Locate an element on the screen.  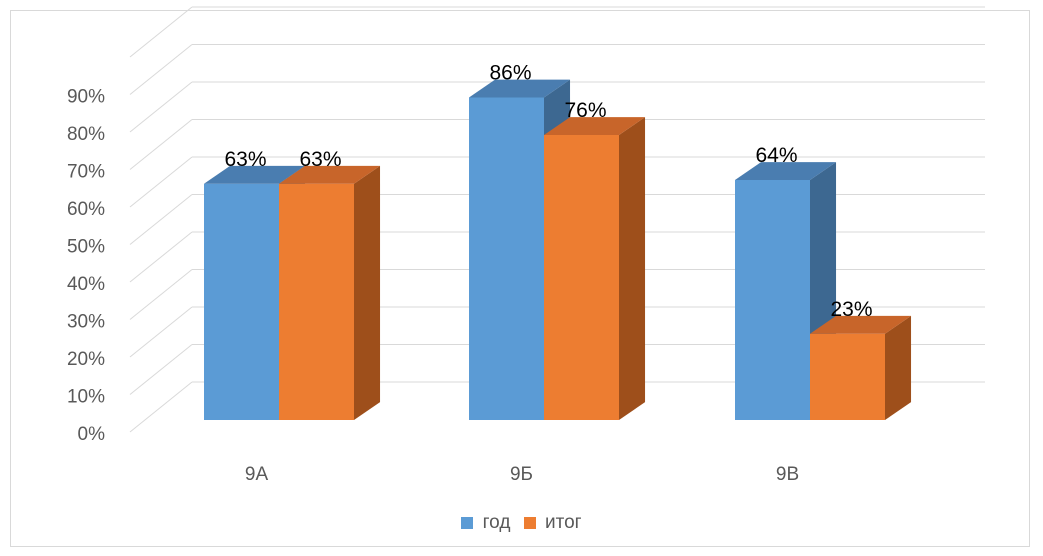
y-tick-label: 40% is located at coordinates (86, 284).